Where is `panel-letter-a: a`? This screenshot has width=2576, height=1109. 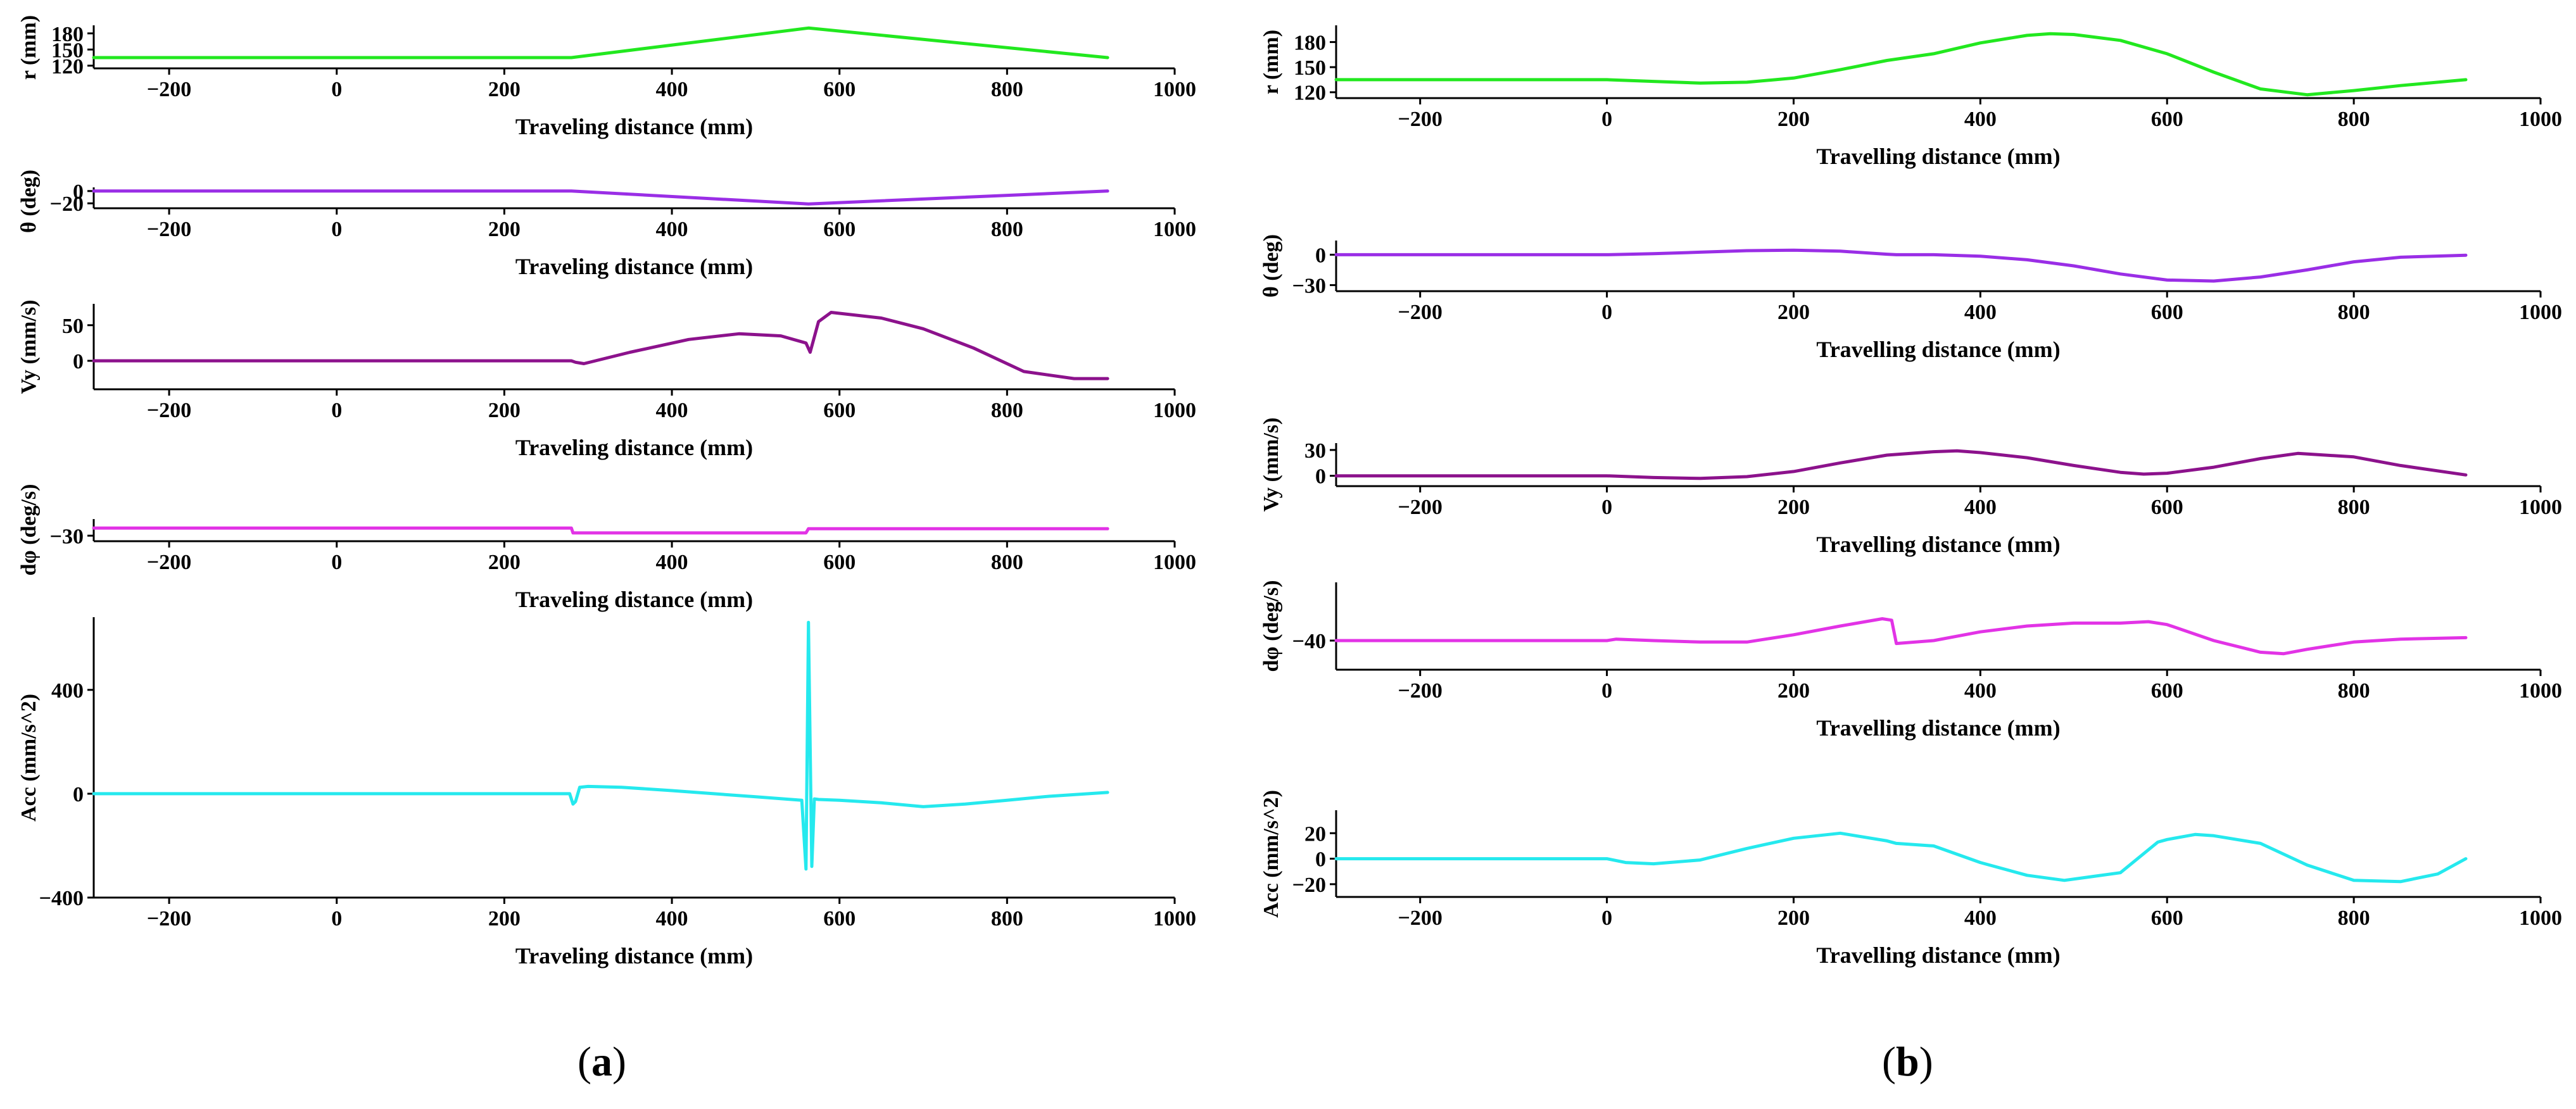 panel-letter-a: a is located at coordinates (601, 1062).